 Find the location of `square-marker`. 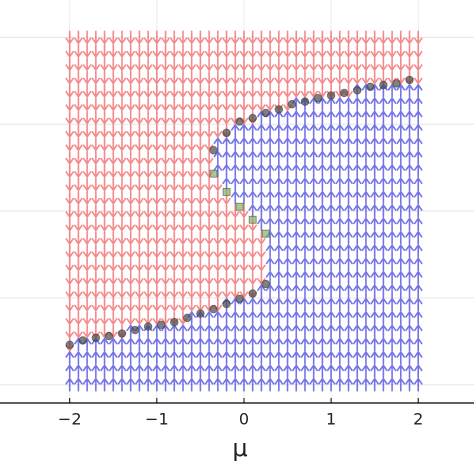

square-marker is located at coordinates (252, 219).